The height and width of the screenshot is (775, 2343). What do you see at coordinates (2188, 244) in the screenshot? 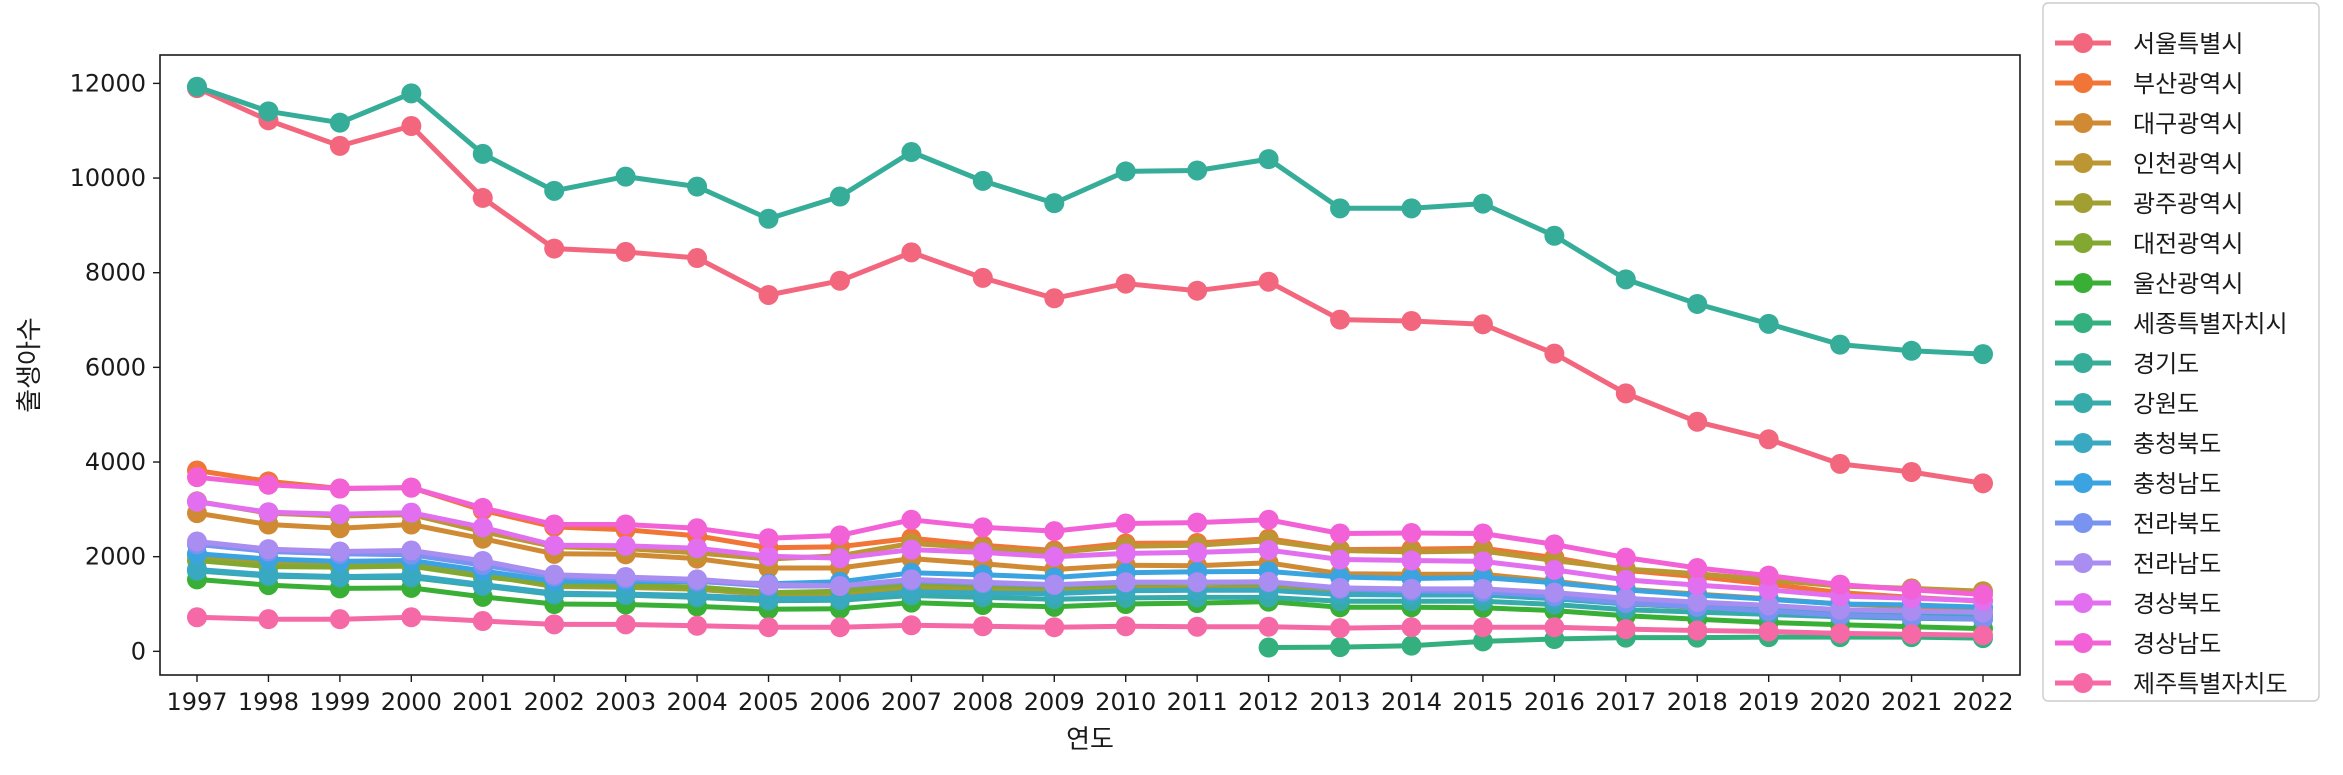
I see `legend-label: 대전광역시` at bounding box center [2188, 244].